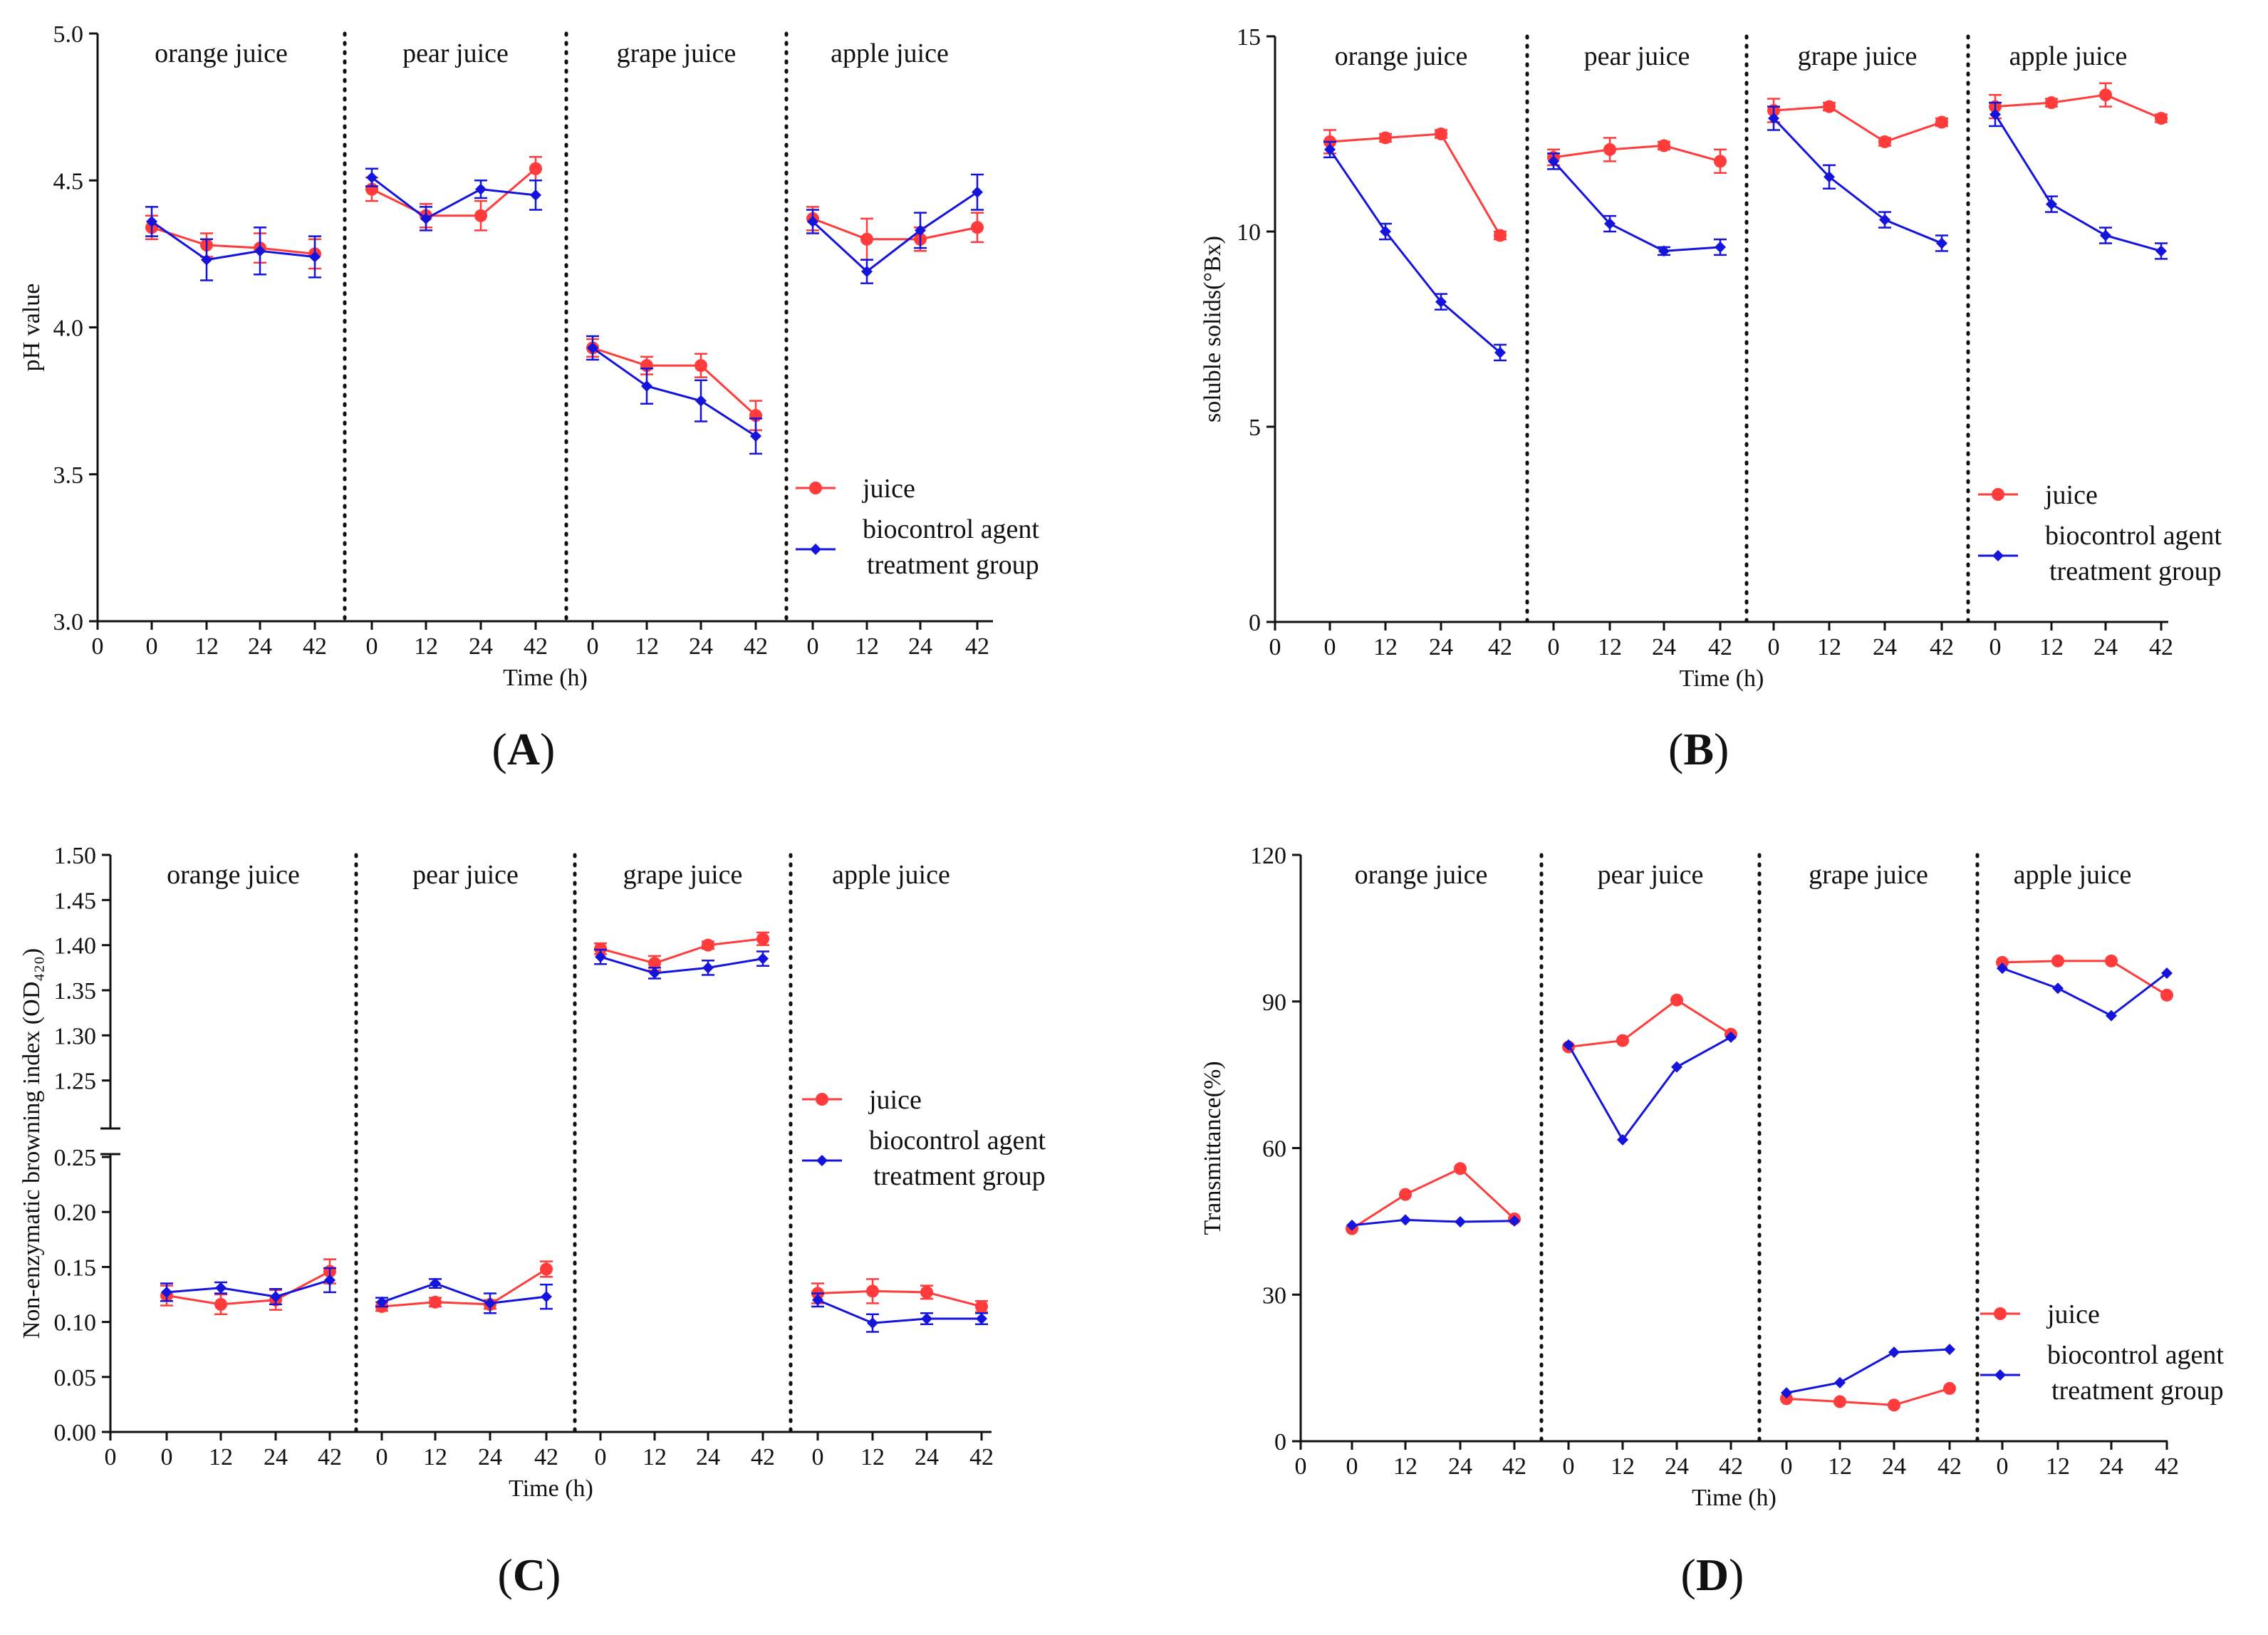 The height and width of the screenshot is (1635, 2268). I want to click on panel-label: (D), so click(1712, 1575).